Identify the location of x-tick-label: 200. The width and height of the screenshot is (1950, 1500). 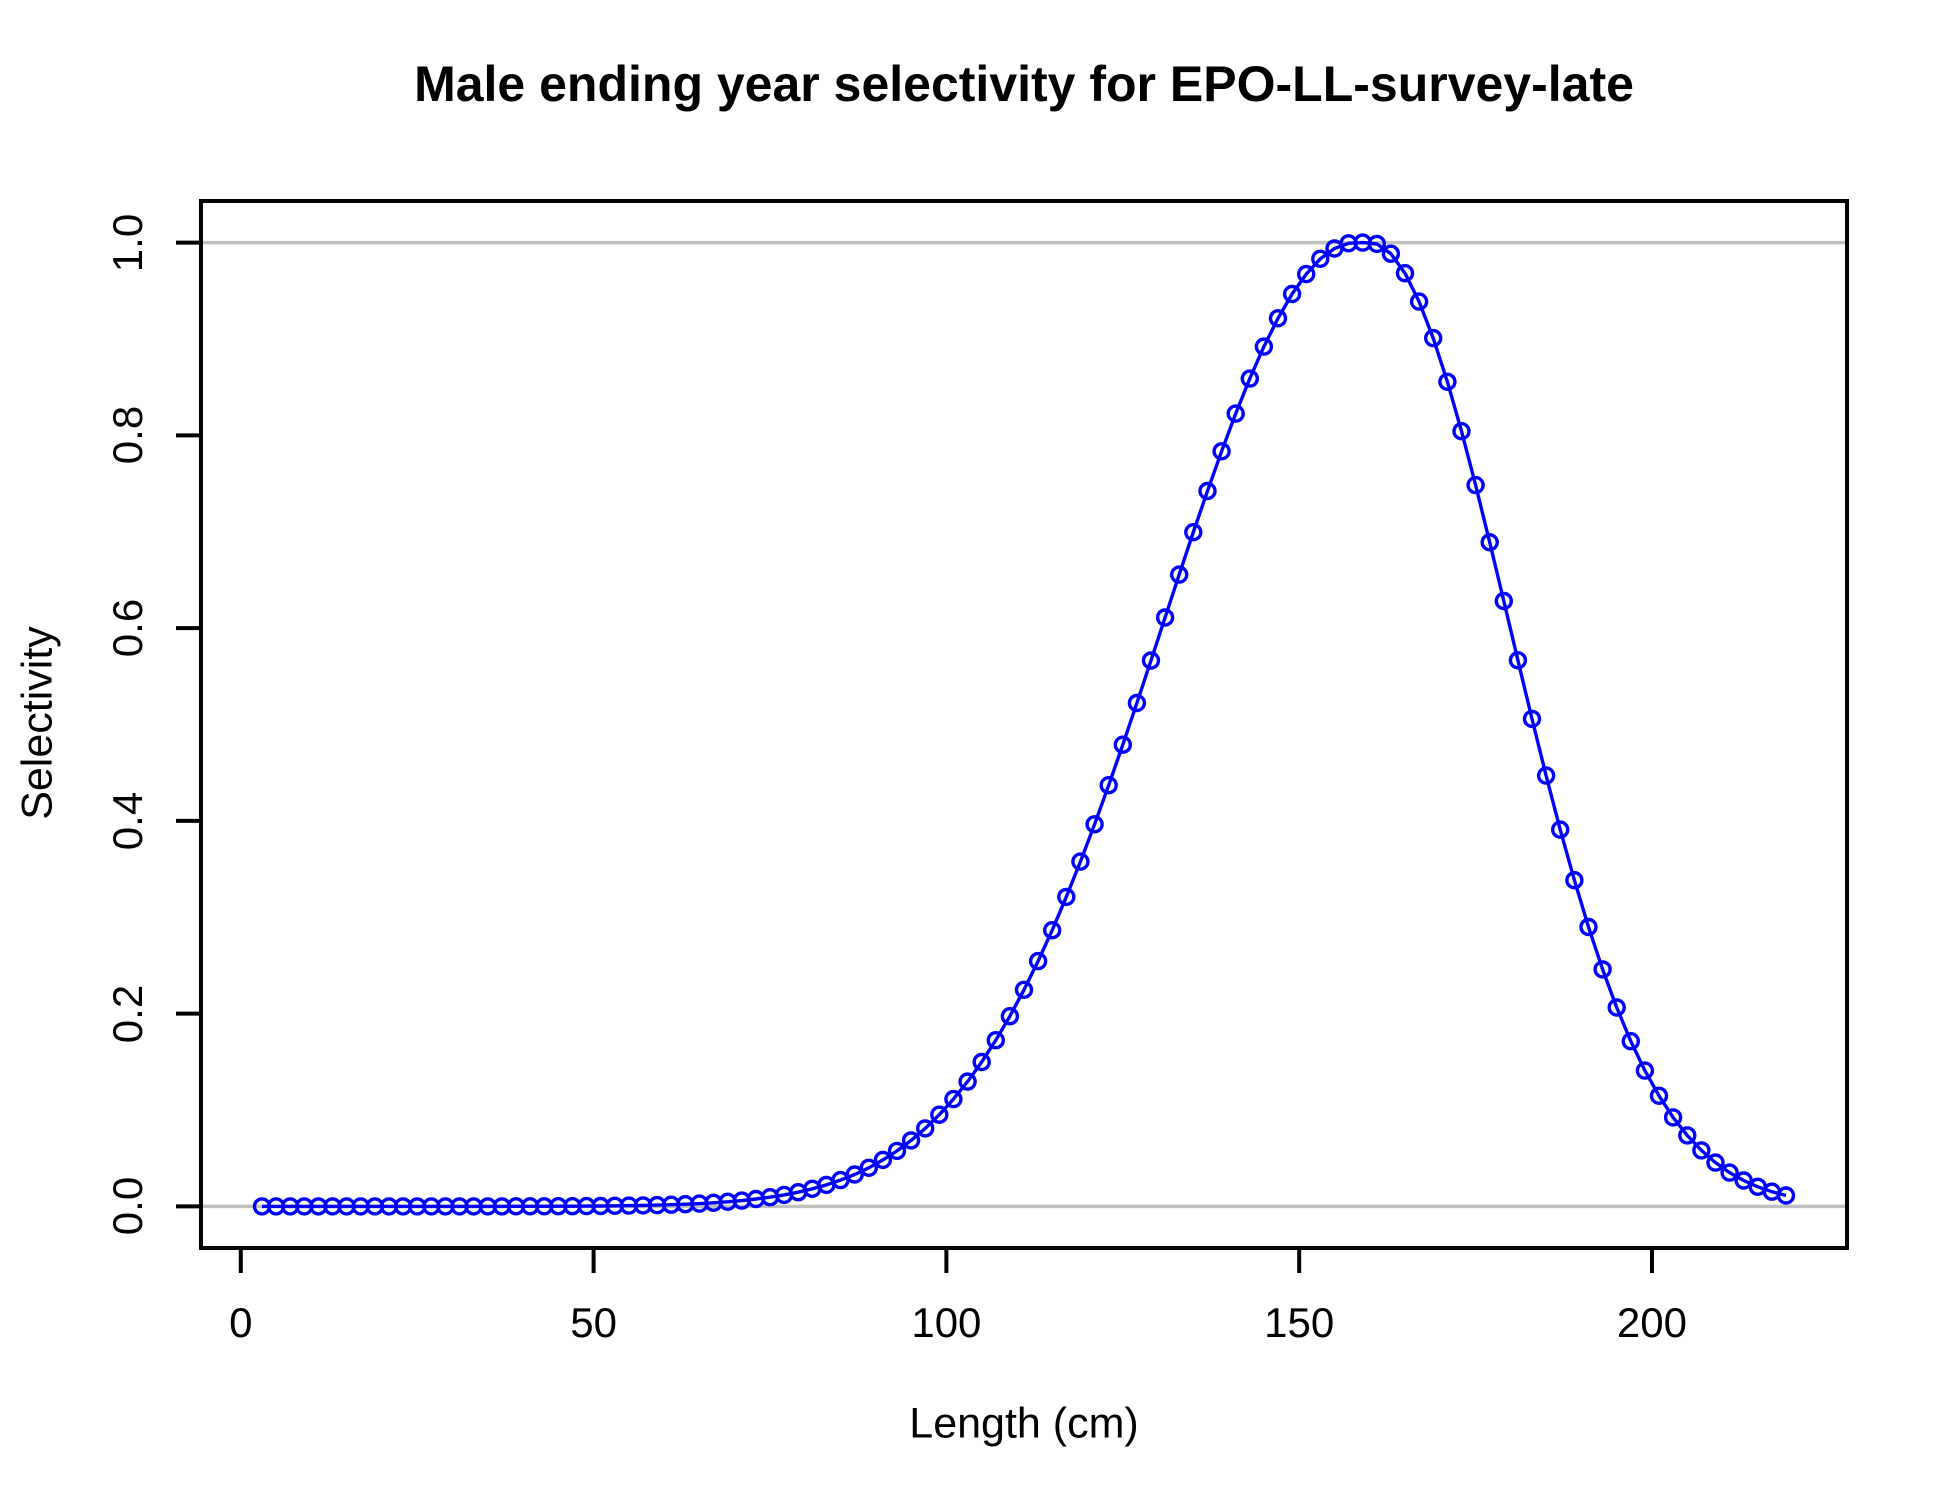
(1652, 1322).